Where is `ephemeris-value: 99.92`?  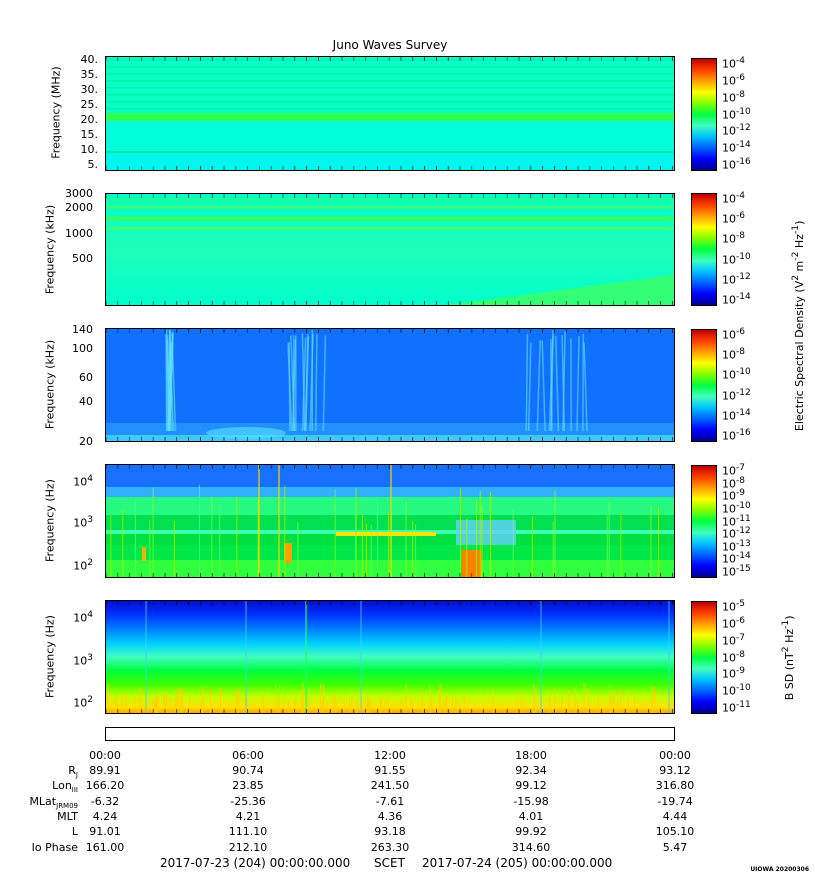
ephemeris-value: 99.92 is located at coordinates (531, 832).